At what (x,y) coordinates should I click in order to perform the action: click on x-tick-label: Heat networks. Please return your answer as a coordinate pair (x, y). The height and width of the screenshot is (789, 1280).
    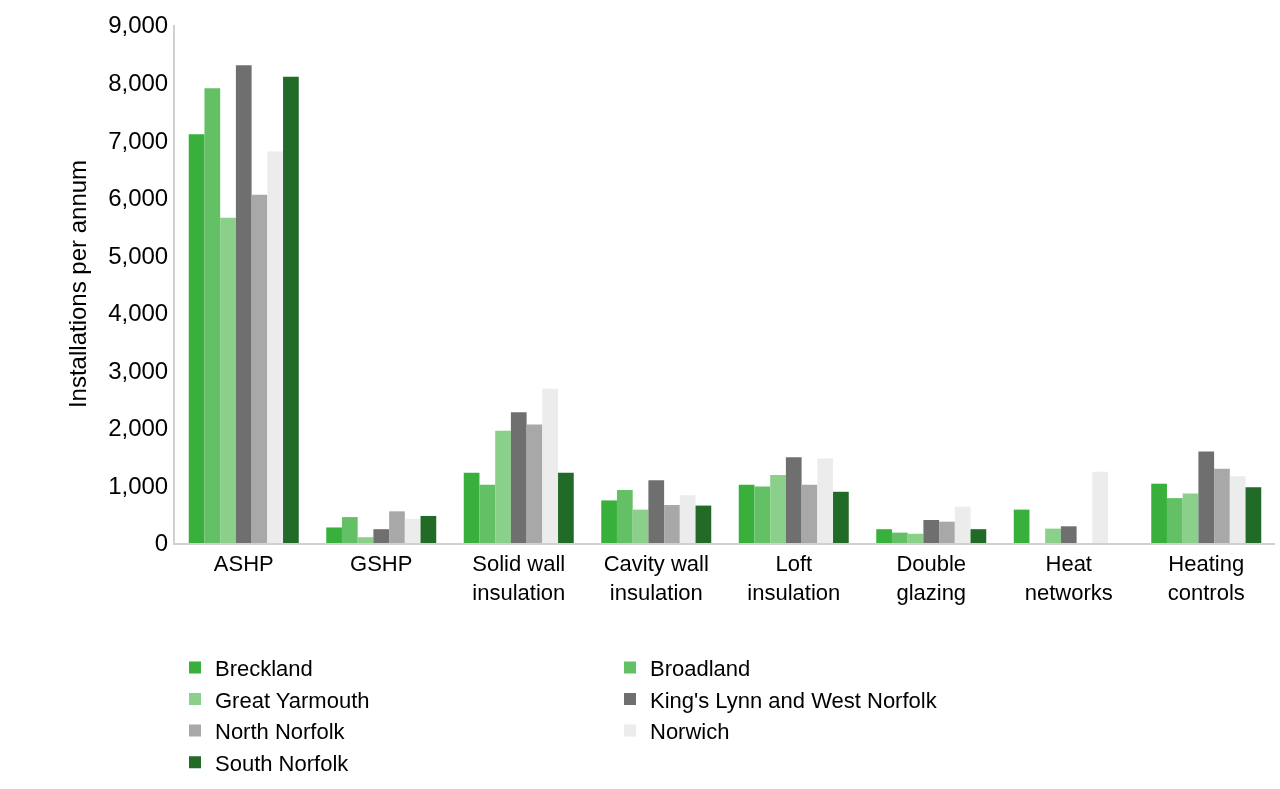
    Looking at the image, I should click on (1068, 578).